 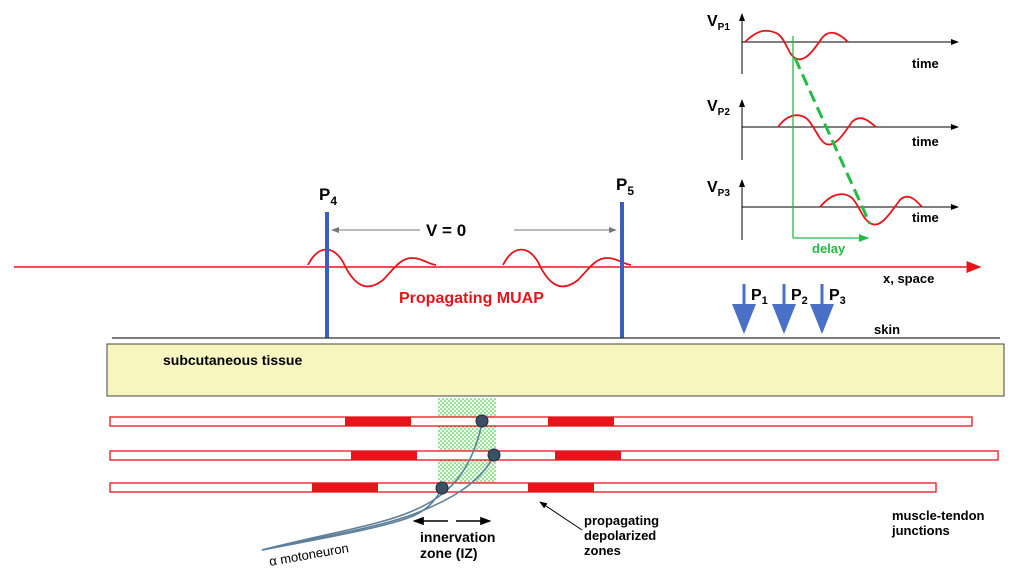 What do you see at coordinates (799, 297) in the screenshot?
I see `p2-label: P2` at bounding box center [799, 297].